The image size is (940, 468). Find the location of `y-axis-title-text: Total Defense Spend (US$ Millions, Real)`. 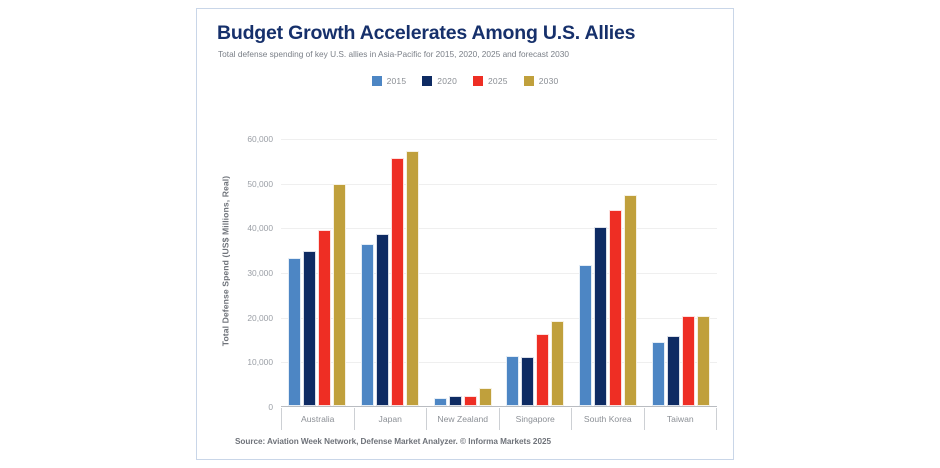

y-axis-title-text: Total Defense Spend (US$ Millions, Real) is located at coordinates (225, 261).